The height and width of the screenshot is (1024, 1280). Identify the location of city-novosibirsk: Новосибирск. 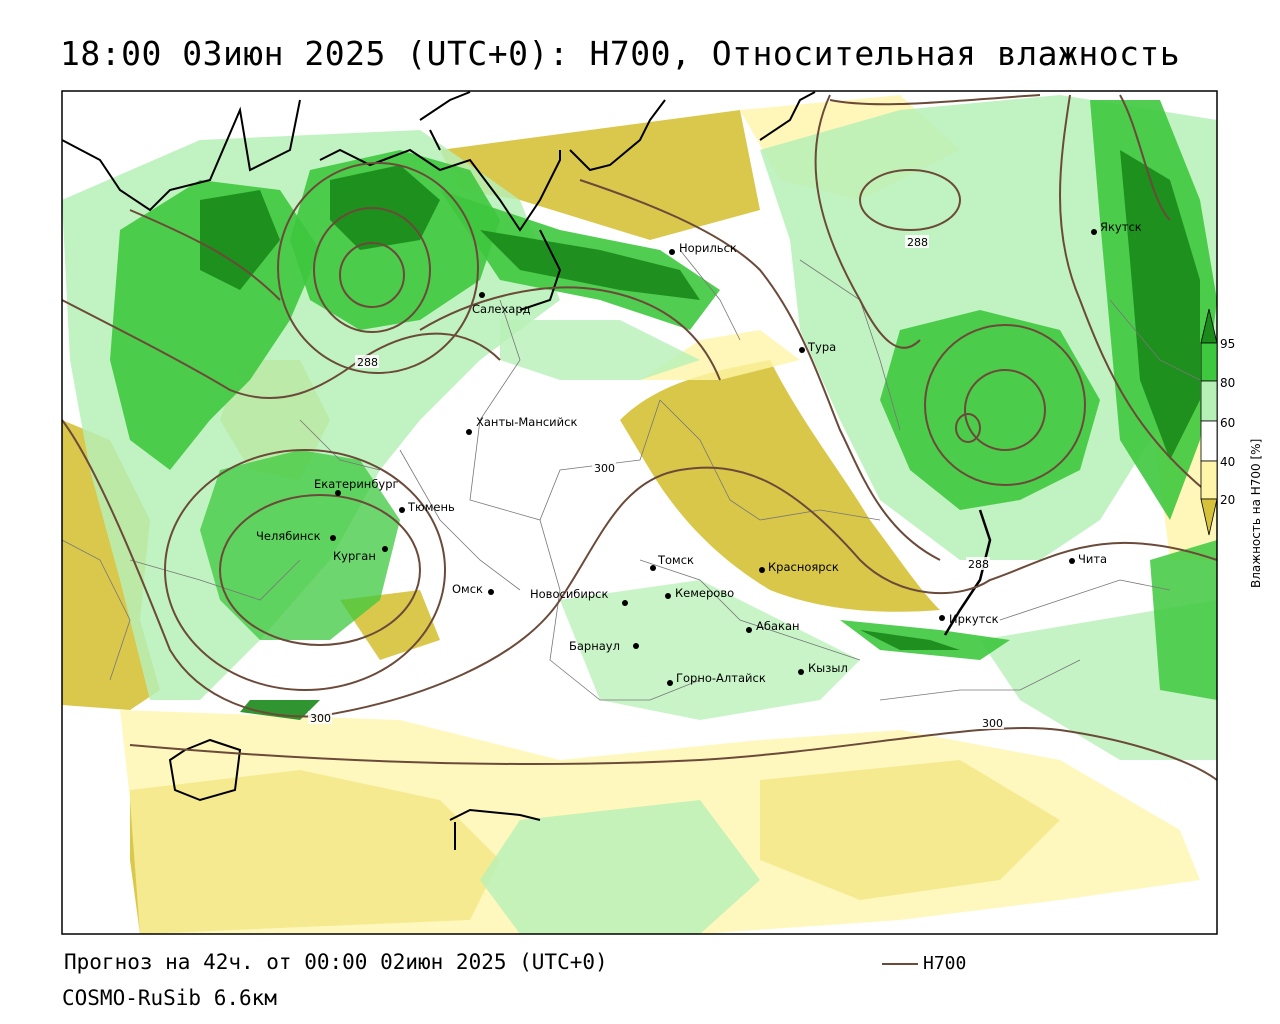
(579, 596).